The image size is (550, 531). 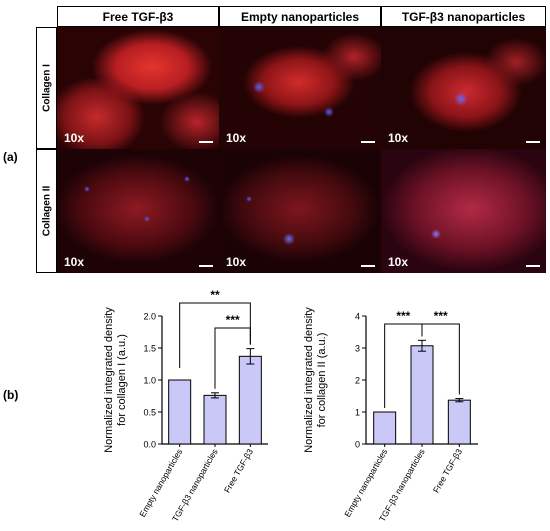 I want to click on row-header-collagen-2: Collagen II, so click(x=46, y=211).